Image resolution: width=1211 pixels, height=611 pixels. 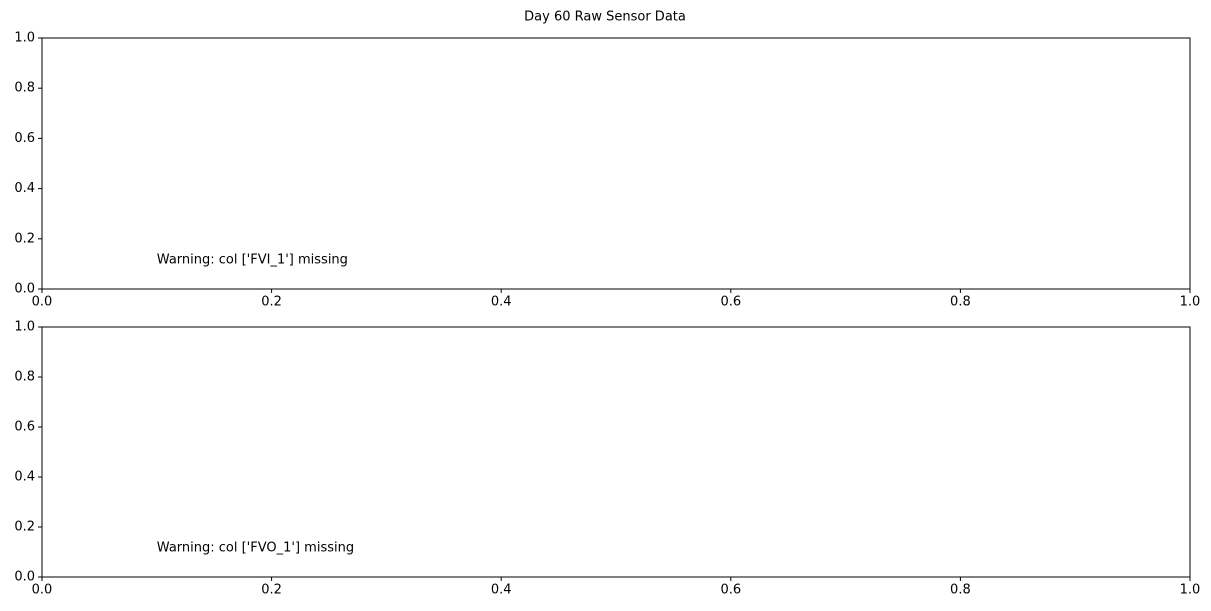 What do you see at coordinates (252, 259) in the screenshot?
I see `annotation: Warning: col ['FVI_1'] missing` at bounding box center [252, 259].